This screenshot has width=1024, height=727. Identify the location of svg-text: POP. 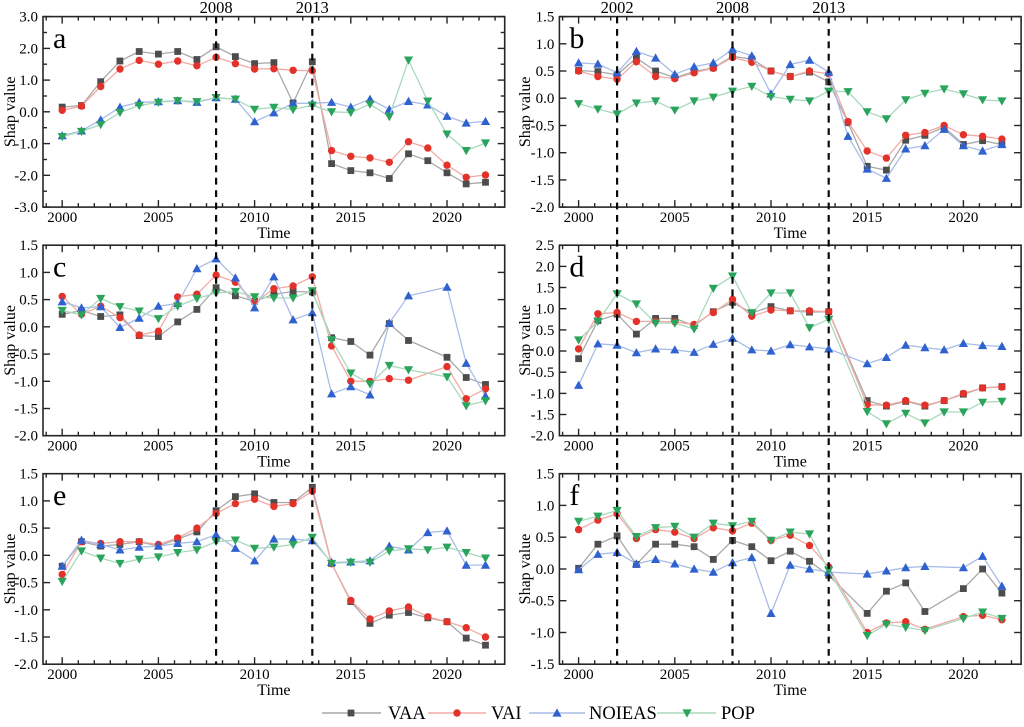
(738, 713).